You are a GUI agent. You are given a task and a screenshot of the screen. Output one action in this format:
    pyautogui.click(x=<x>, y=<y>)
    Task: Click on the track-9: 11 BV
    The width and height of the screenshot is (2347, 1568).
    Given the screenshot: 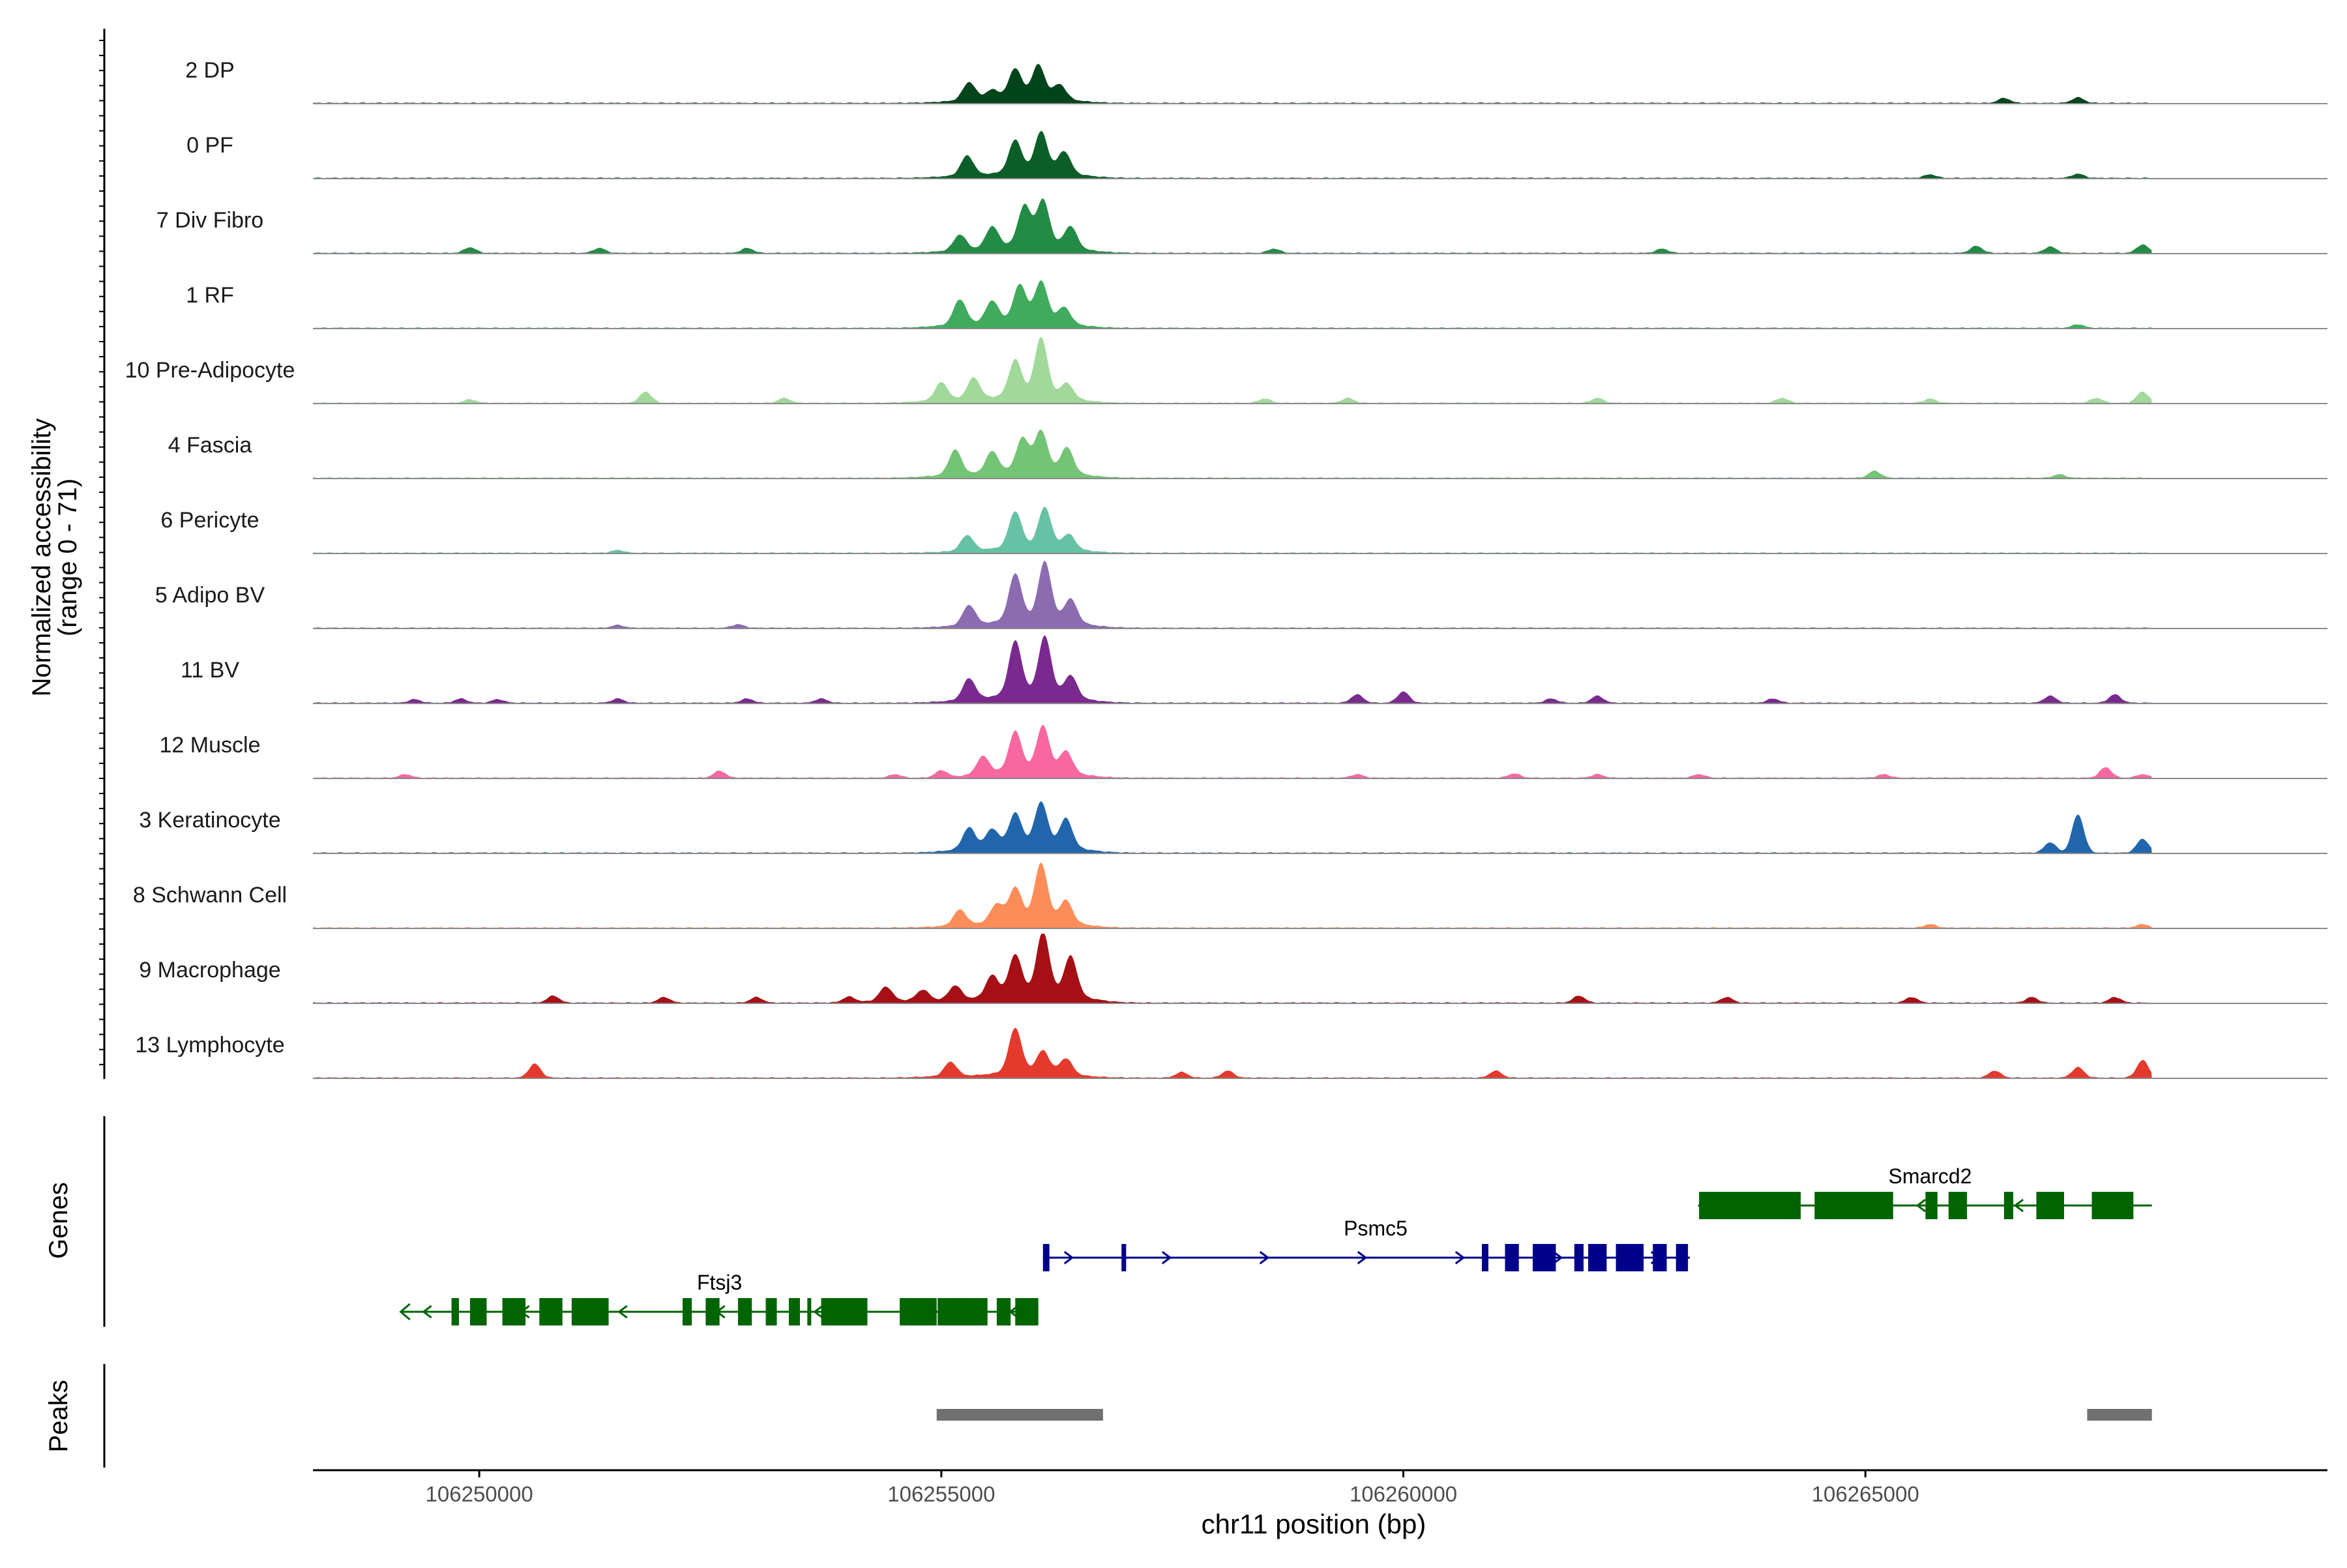 What is the action you would take?
    pyautogui.click(x=1254, y=669)
    